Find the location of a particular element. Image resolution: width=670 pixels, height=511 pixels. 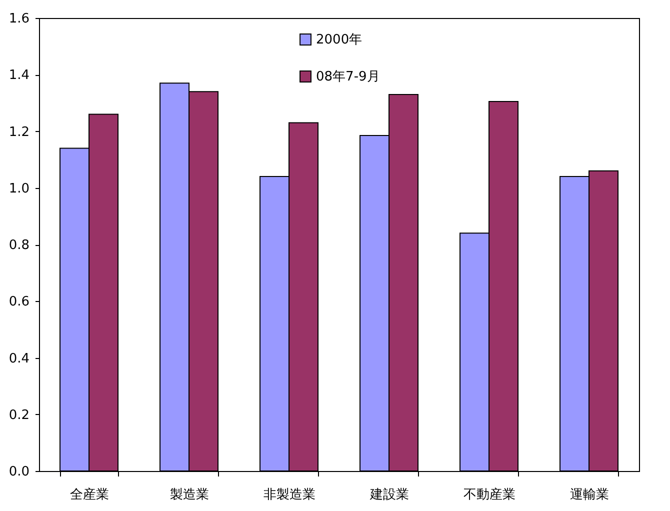

y-tick-label: 1.6 is located at coordinates (19, 19).